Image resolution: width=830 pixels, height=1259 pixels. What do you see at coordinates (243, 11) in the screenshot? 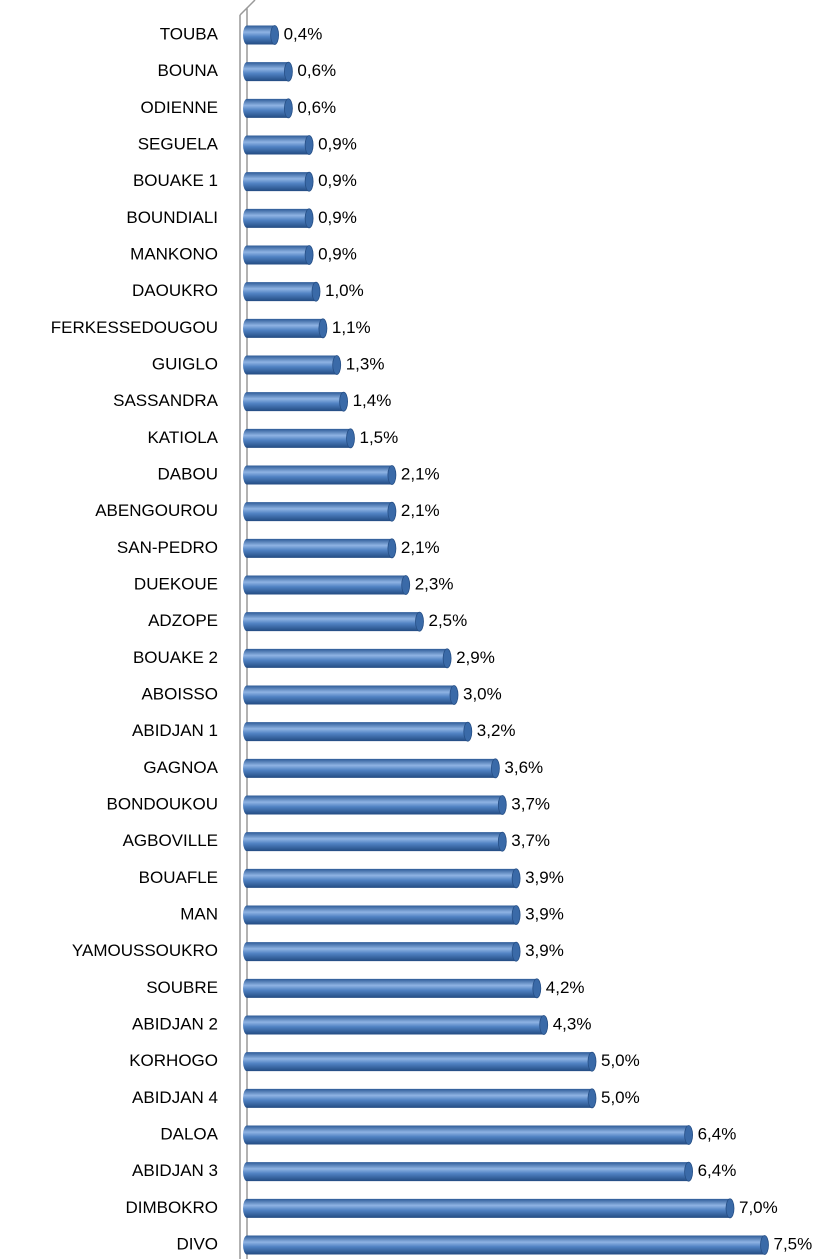
I see `axis-wall` at bounding box center [243, 11].